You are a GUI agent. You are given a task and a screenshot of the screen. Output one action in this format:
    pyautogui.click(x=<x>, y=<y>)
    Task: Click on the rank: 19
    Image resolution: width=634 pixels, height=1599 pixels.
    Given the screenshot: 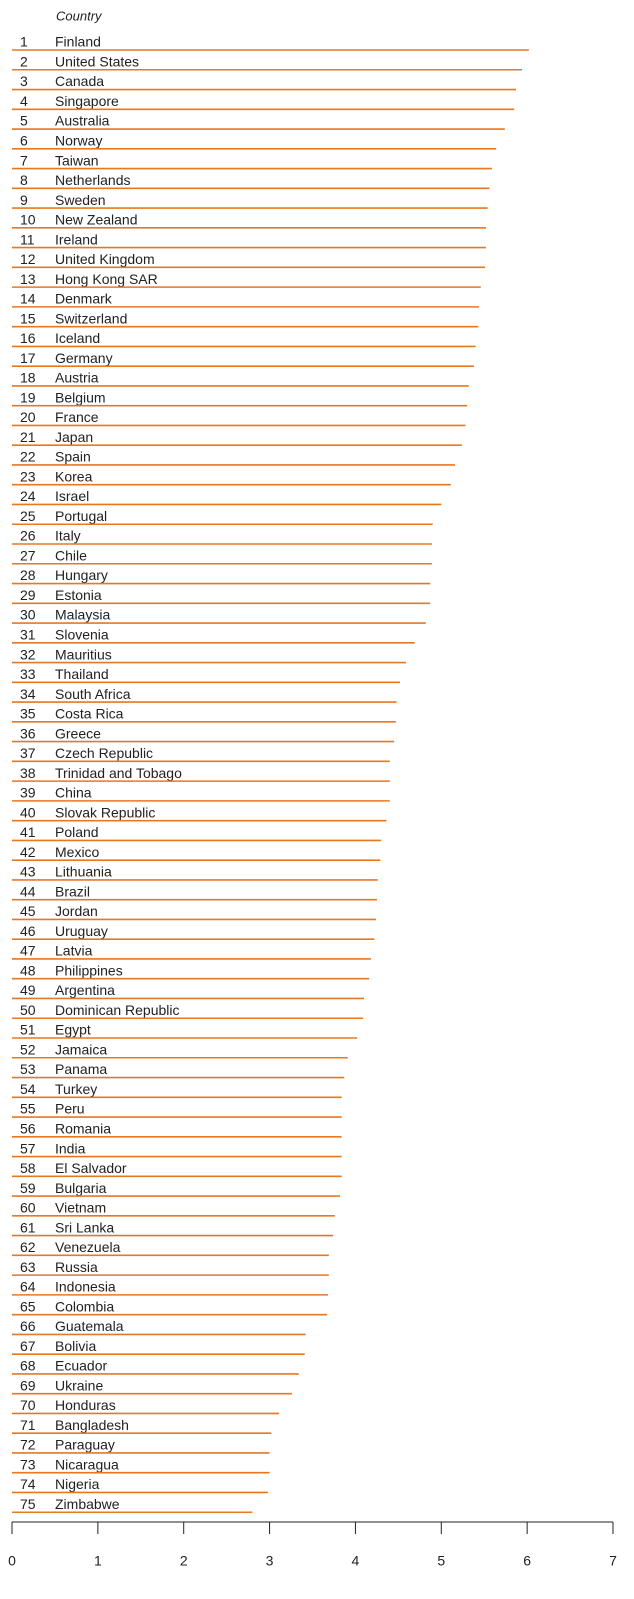 What is the action you would take?
    pyautogui.click(x=28, y=397)
    